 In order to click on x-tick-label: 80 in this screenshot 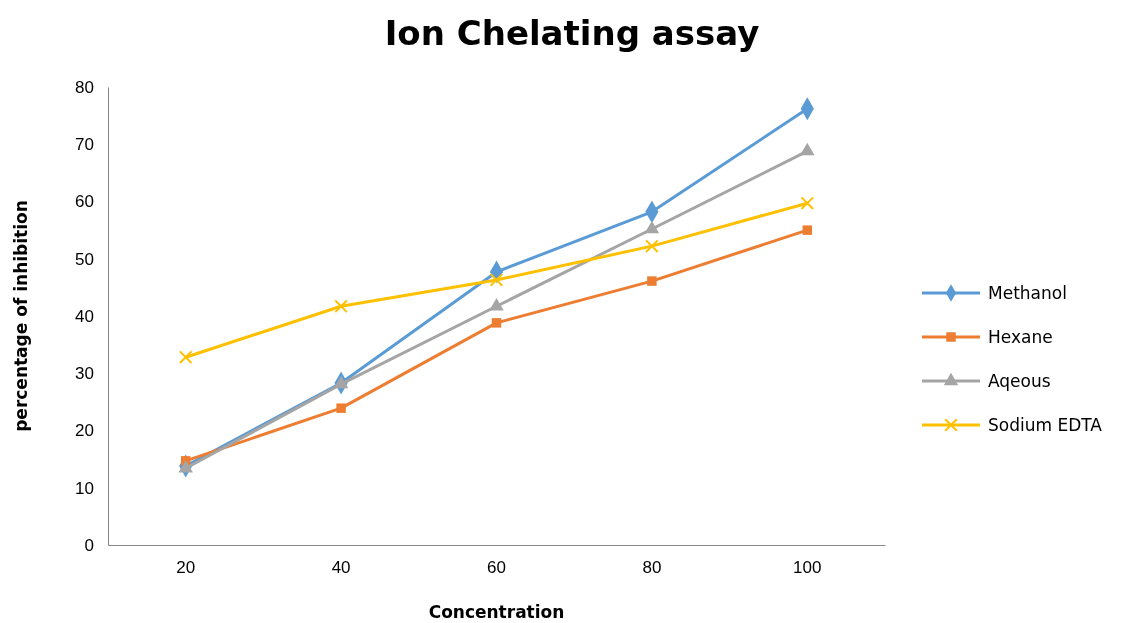, I will do `click(652, 568)`.